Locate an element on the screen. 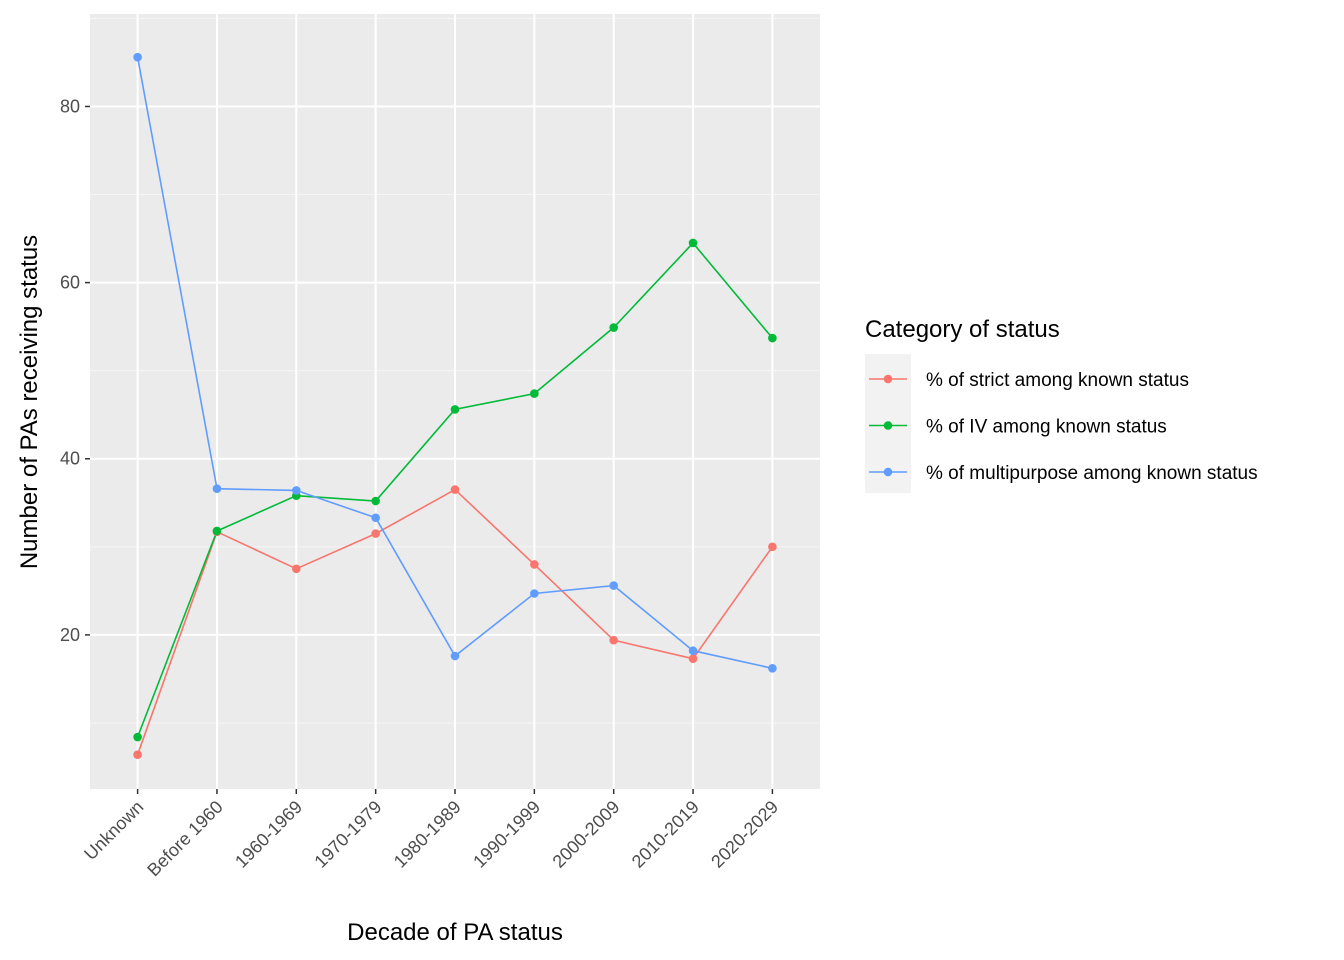  y-axis-title: Number of PAs receiving status is located at coordinates (29, 402).